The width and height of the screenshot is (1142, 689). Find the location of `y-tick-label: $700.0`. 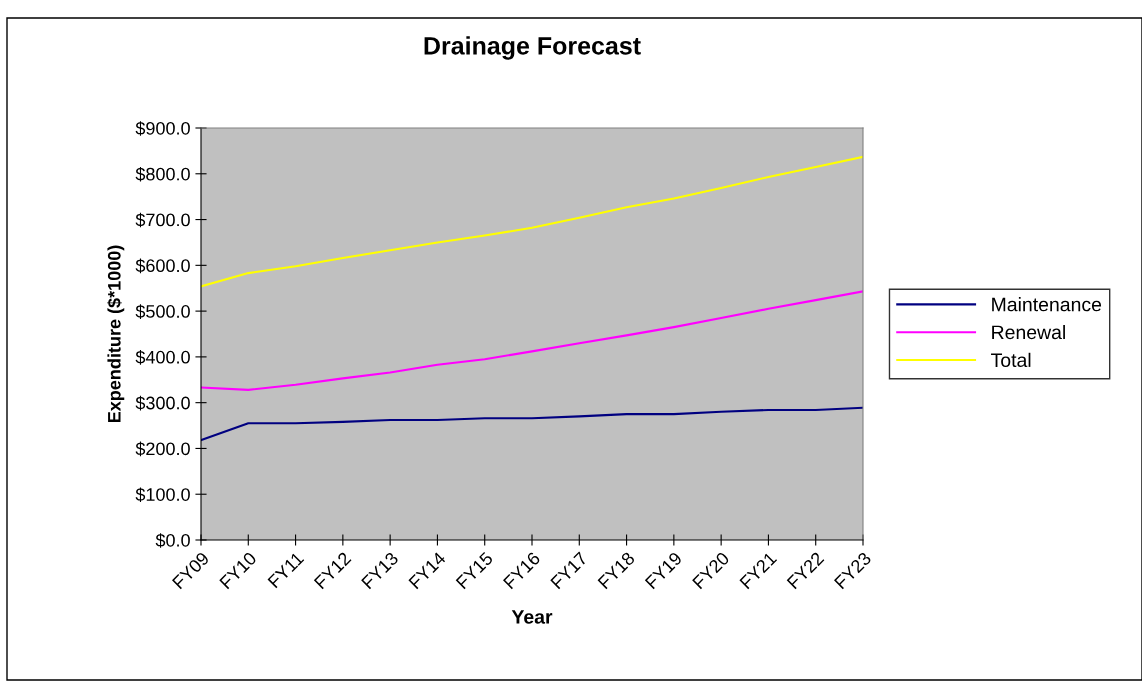

y-tick-label: $700.0 is located at coordinates (162, 220).